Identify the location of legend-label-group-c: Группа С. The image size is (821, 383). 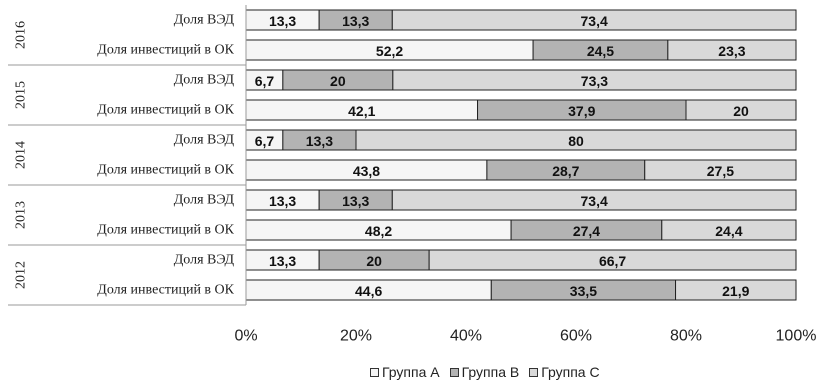
(570, 372).